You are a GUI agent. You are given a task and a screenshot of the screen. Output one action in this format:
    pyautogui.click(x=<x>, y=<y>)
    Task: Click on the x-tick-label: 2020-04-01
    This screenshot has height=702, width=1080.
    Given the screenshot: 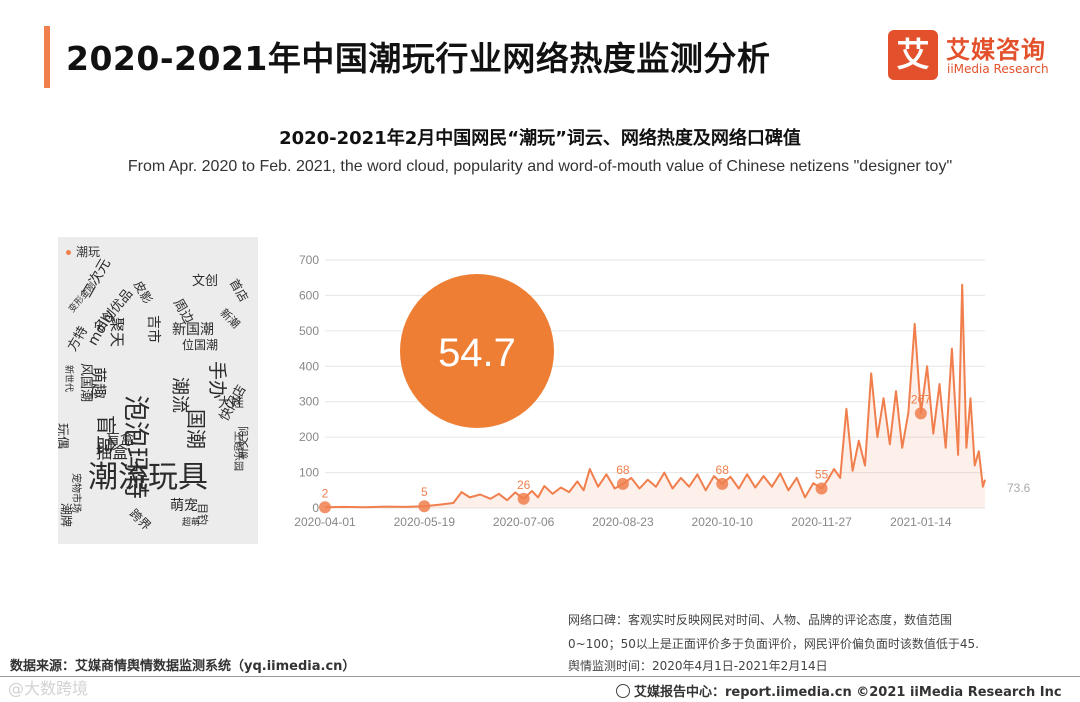 What is the action you would take?
    pyautogui.click(x=325, y=522)
    